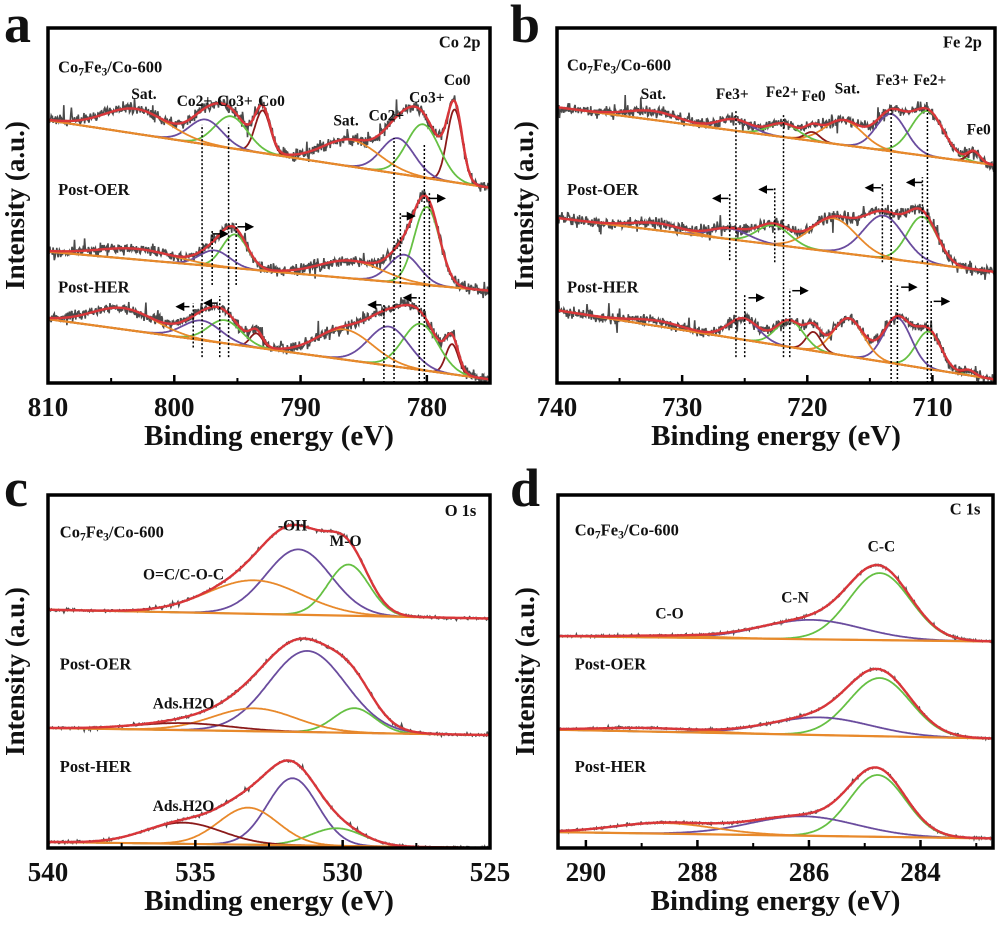  I want to click on peak-annotation: C-N, so click(795, 598).